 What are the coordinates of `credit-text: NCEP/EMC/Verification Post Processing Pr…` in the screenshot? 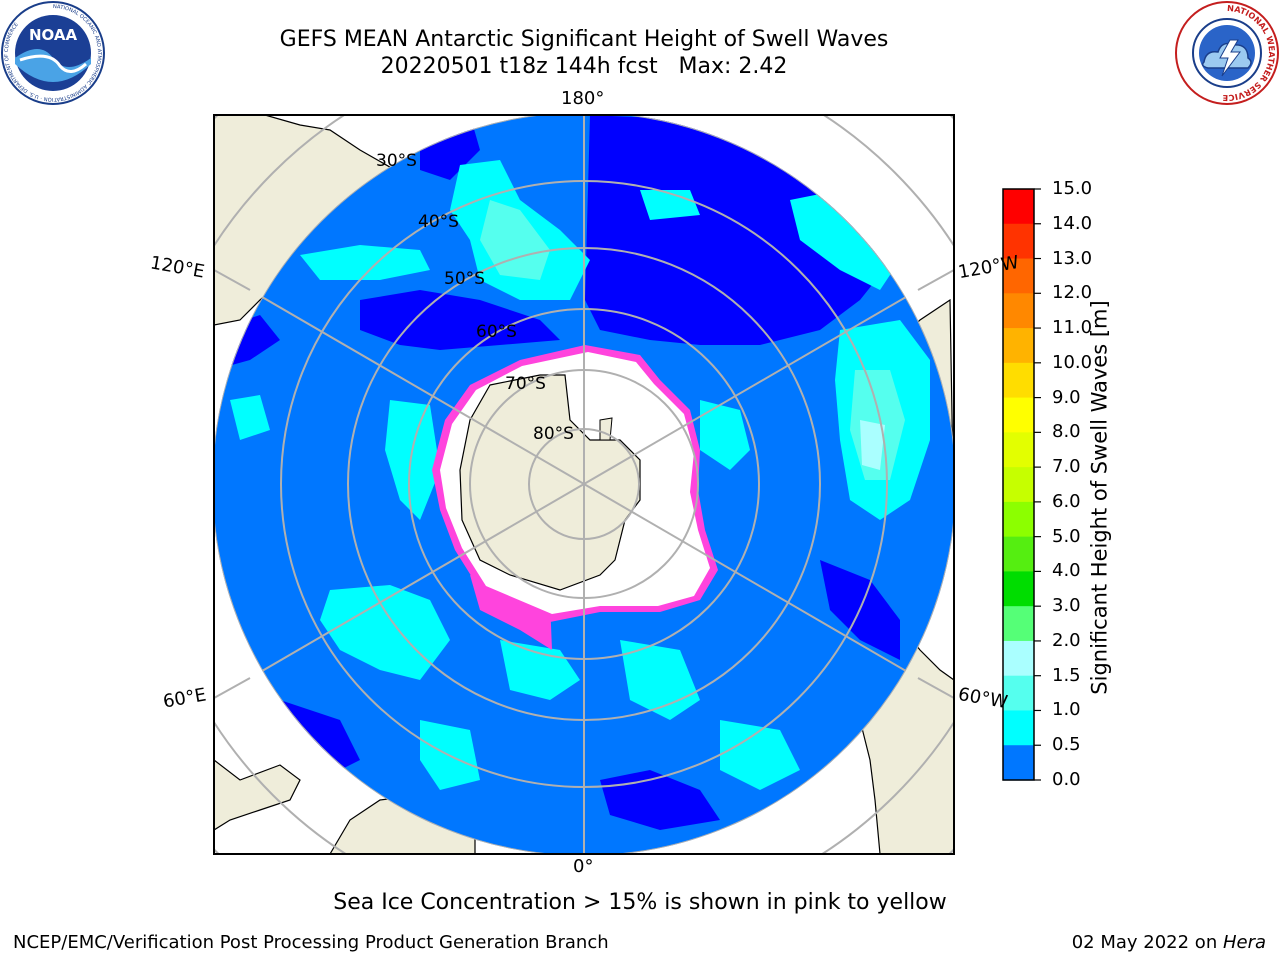 It's located at (311, 942).